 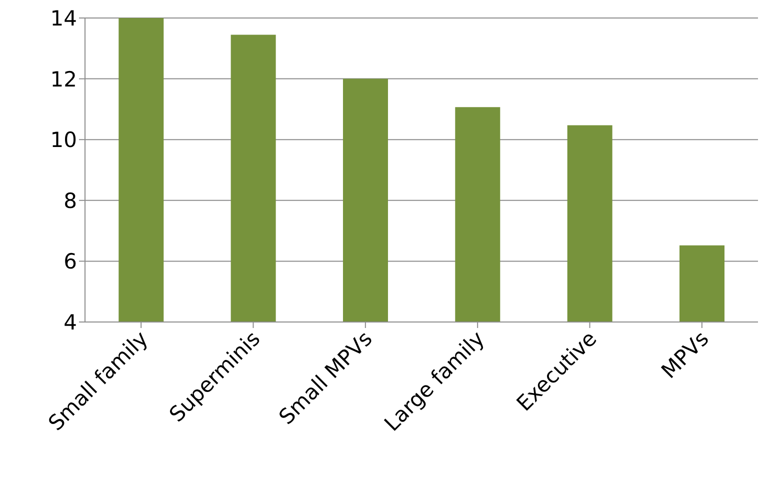 I want to click on y-tick-label: 4, so click(x=70, y=322).